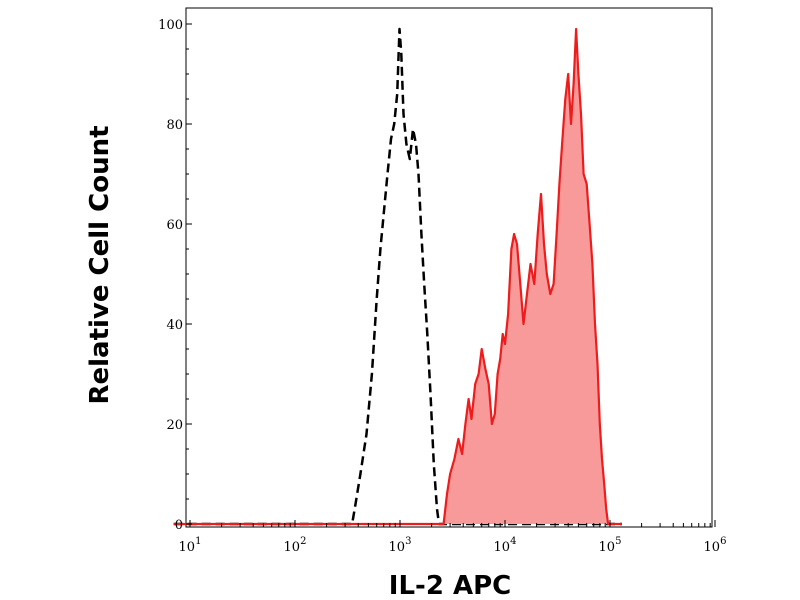 This screenshot has height=600, width=800. I want to click on y-tick-label-3: 60, so click(174, 225).